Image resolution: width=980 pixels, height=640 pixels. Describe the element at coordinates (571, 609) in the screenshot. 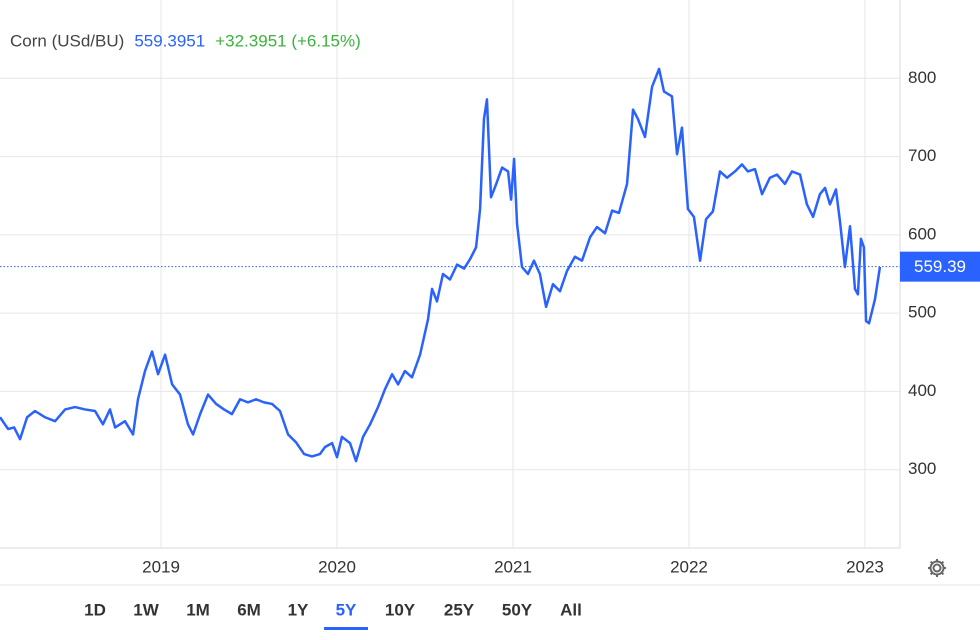

I see `range-button: All` at that location.